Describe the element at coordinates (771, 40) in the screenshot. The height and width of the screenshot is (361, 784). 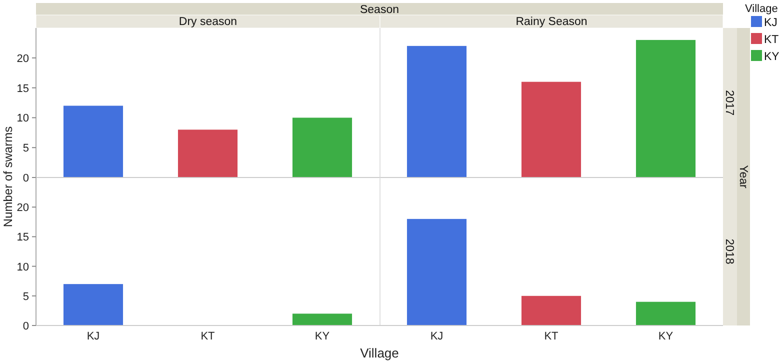
I see `legend-label: KT` at that location.